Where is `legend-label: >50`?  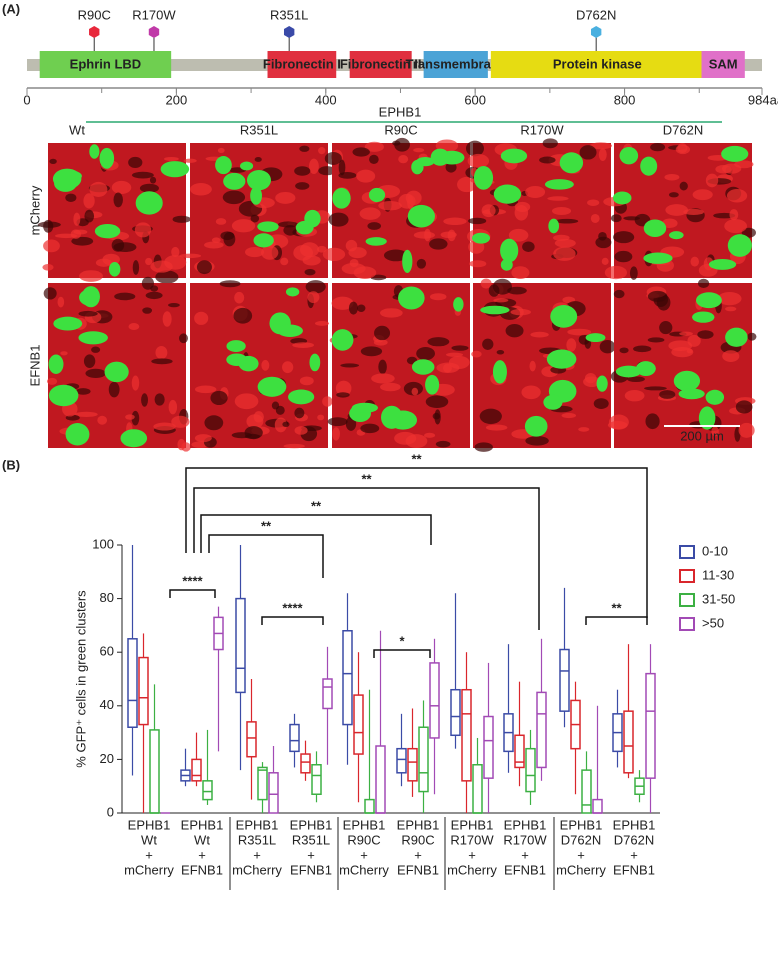 legend-label: >50 is located at coordinates (713, 622).